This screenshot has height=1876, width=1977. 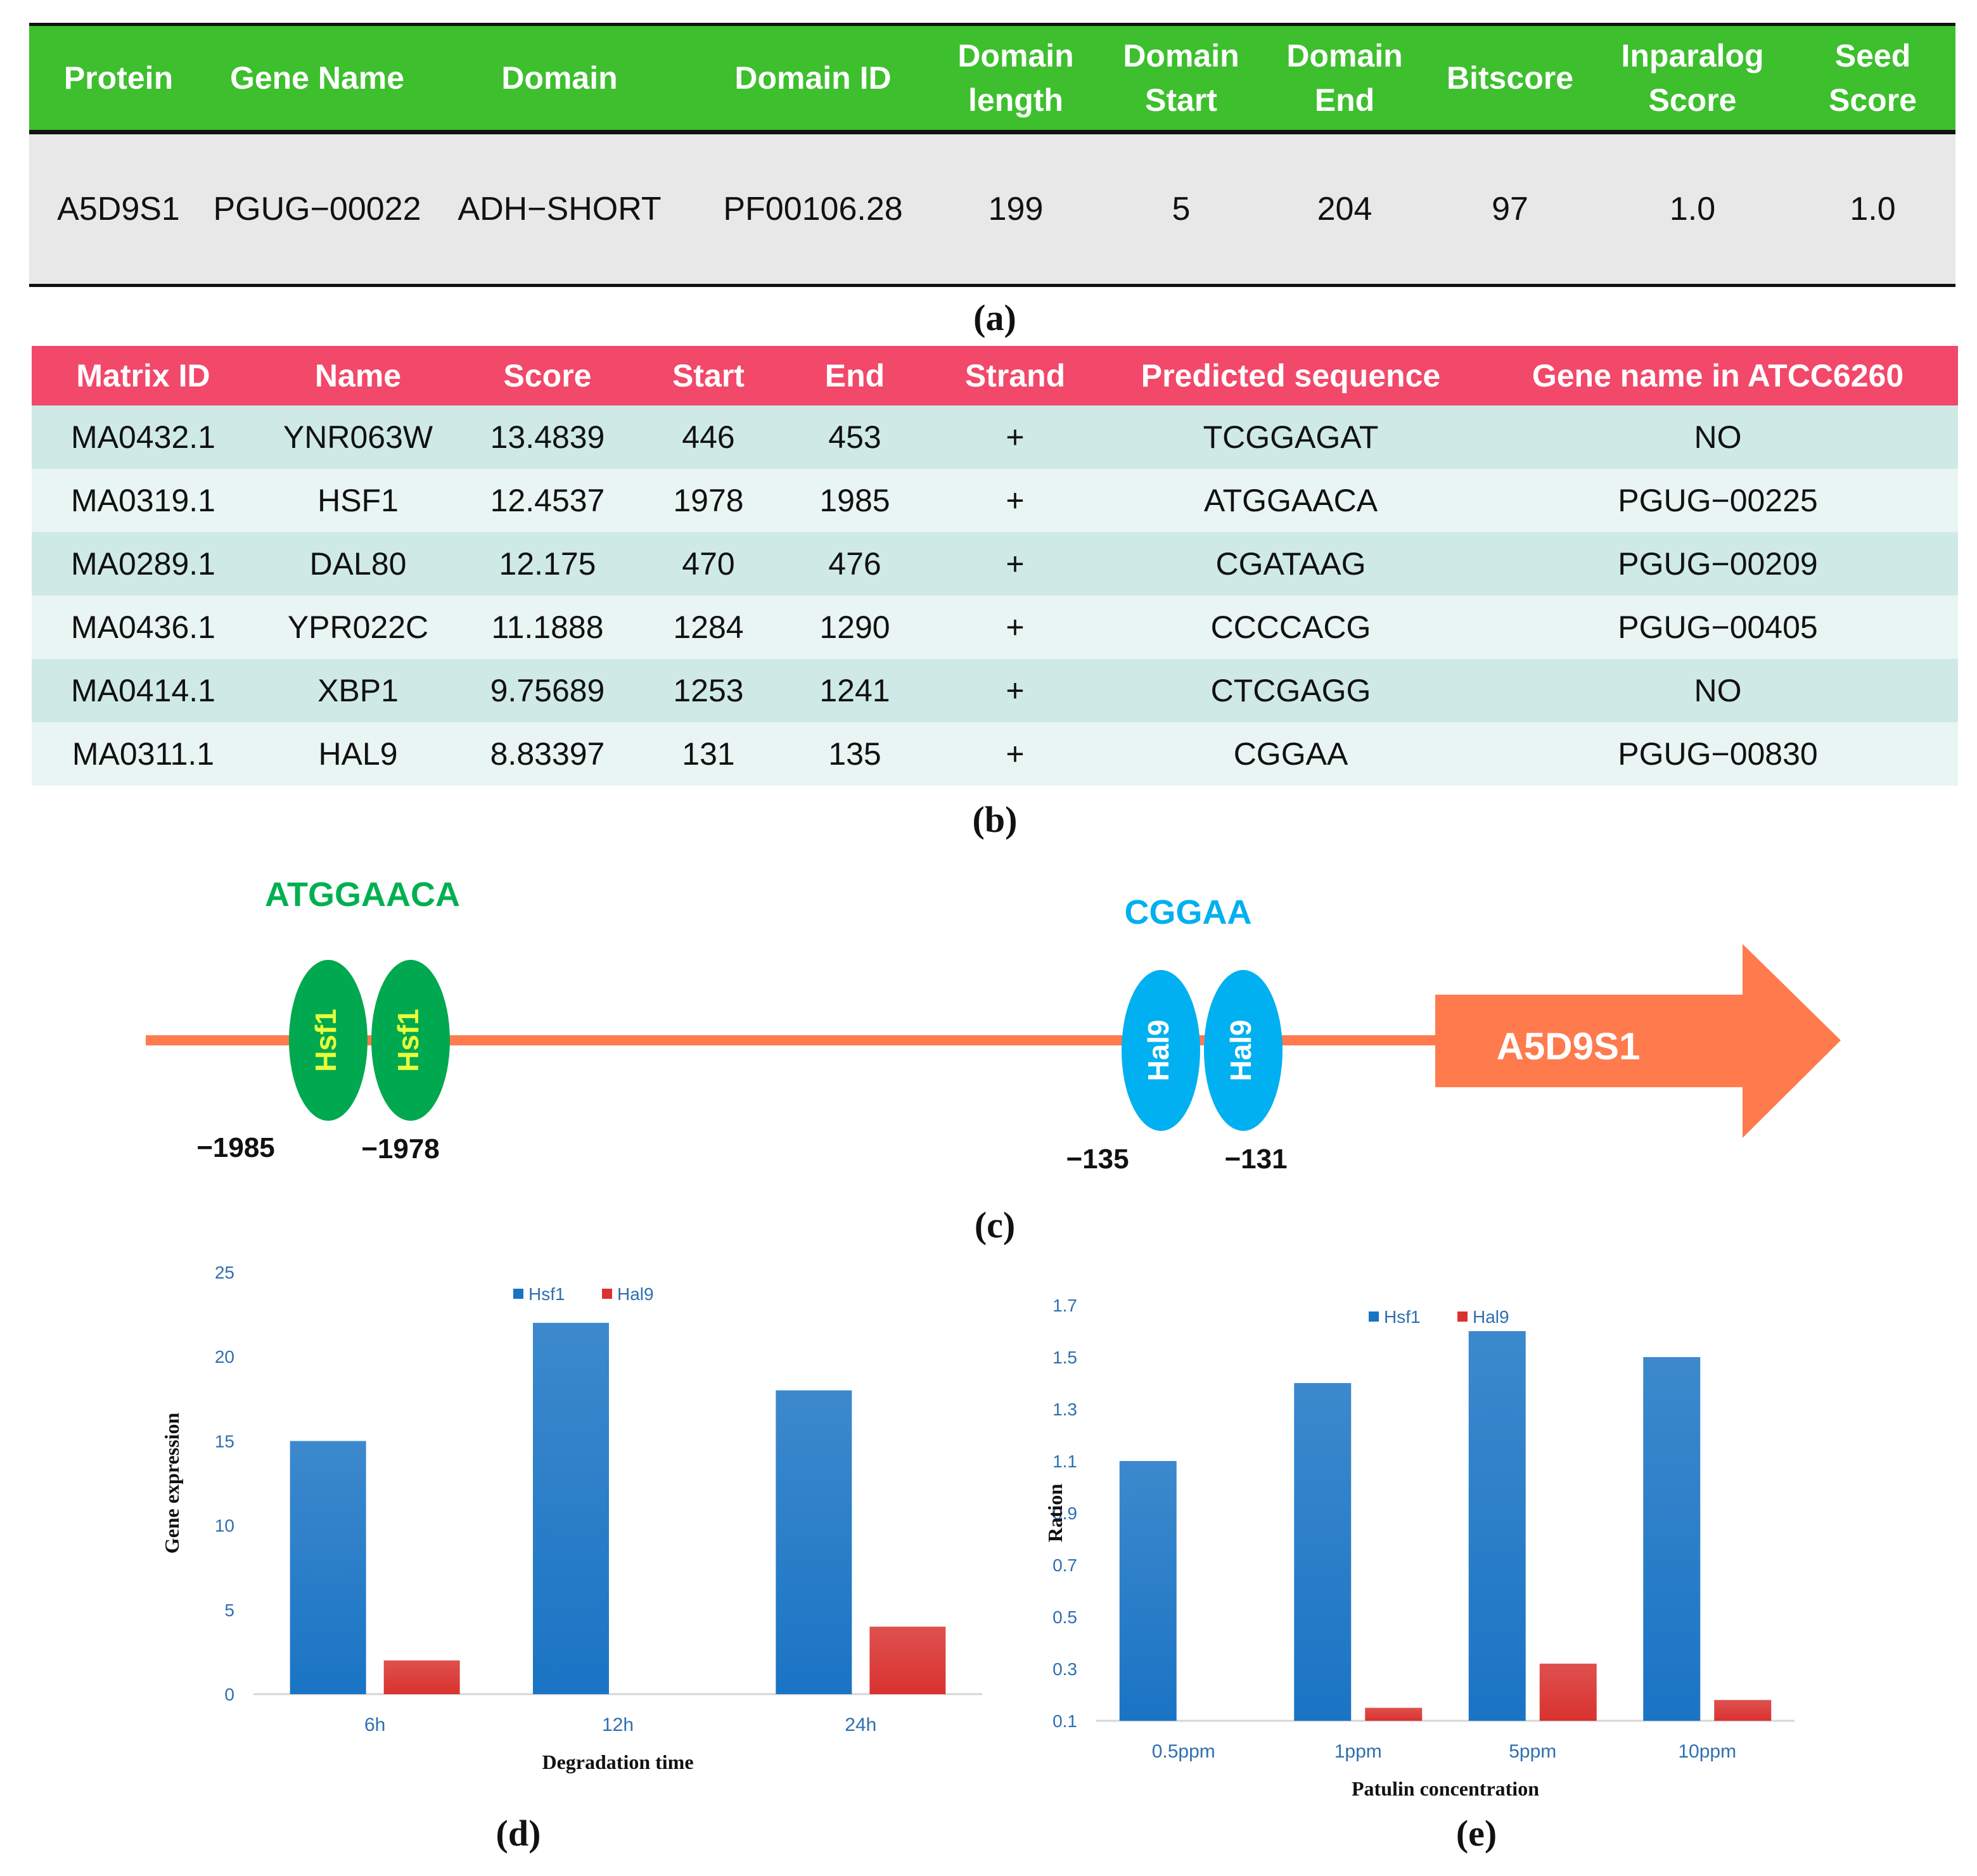 I want to click on header-domain-length: Domain length, so click(x=1015, y=78).